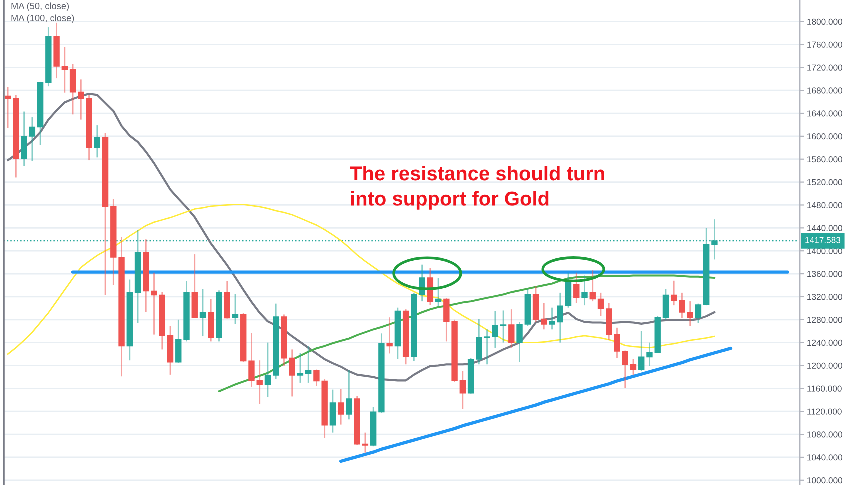 The height and width of the screenshot is (485, 852). I want to click on y-tick-label: 1200.000, so click(825, 365).